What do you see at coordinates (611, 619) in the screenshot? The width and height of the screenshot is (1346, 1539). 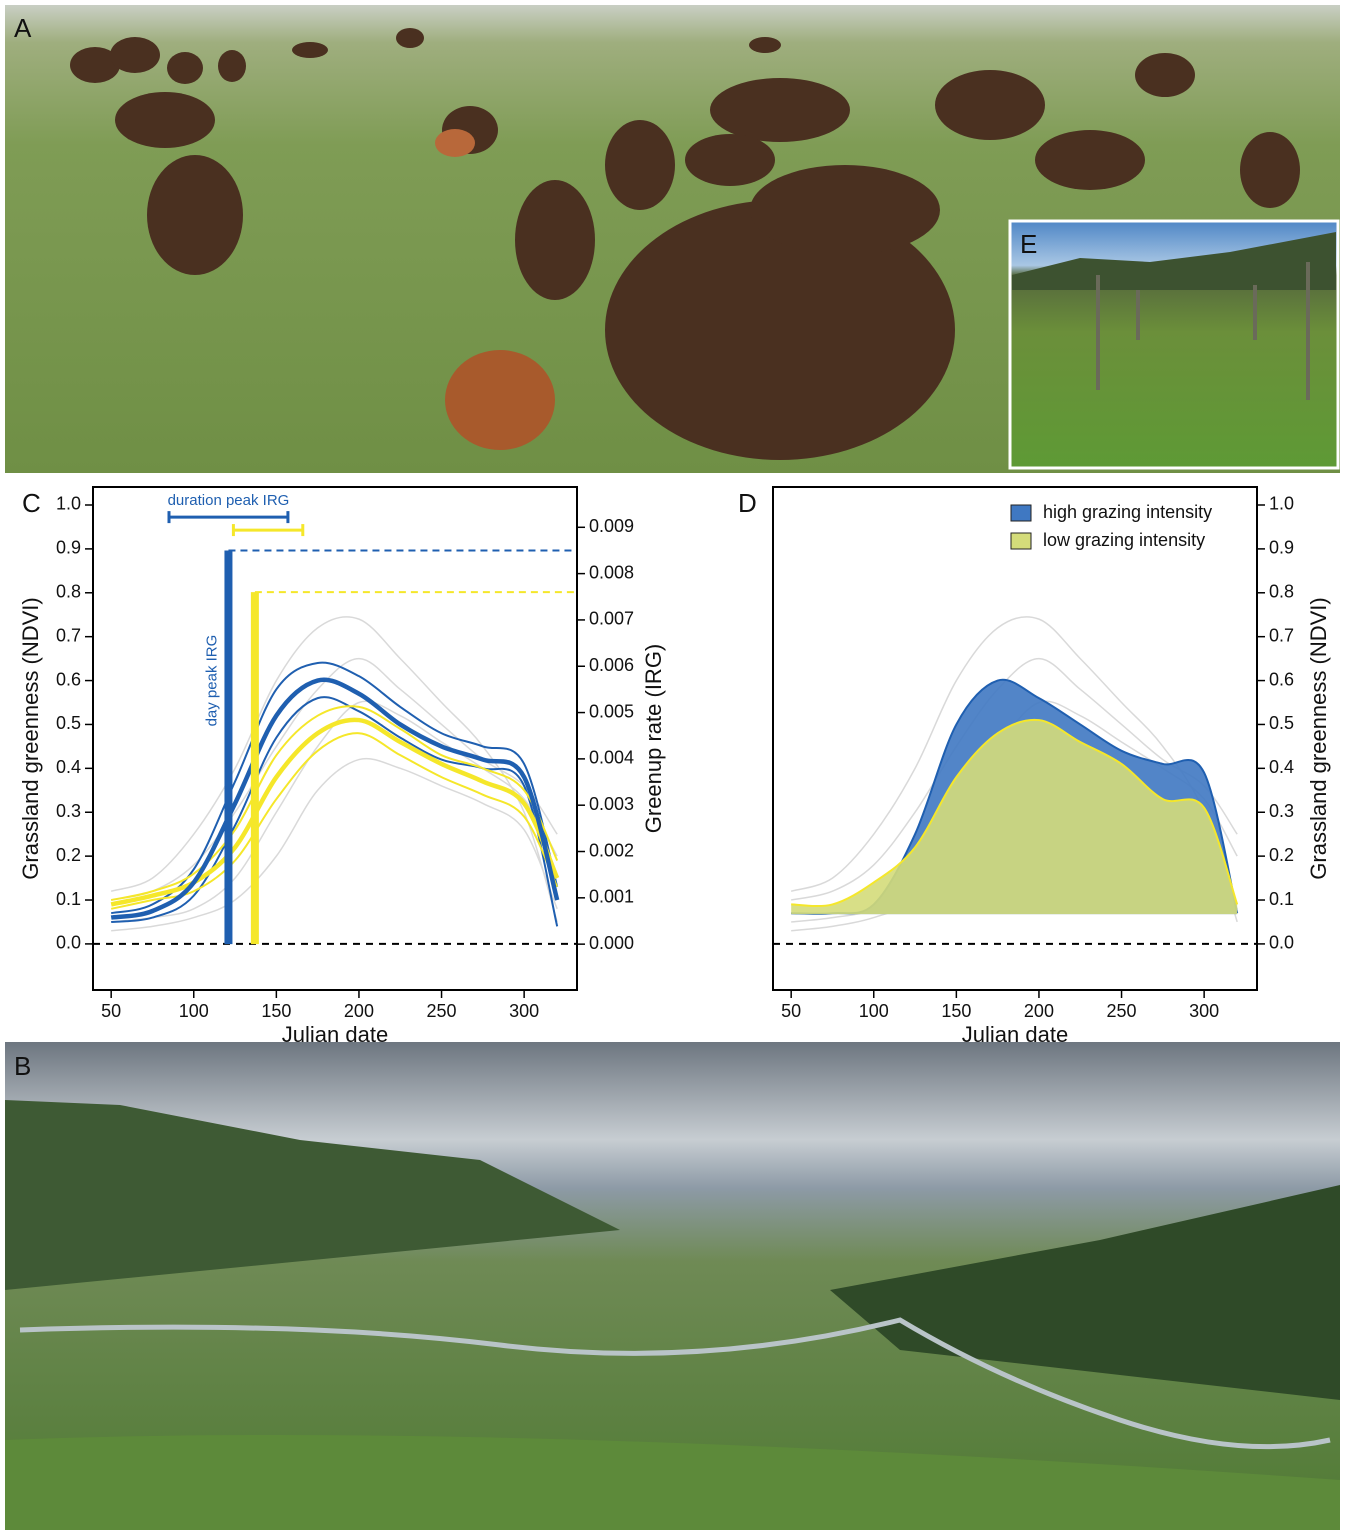 I see `y2-tick-label: 0.007` at bounding box center [611, 619].